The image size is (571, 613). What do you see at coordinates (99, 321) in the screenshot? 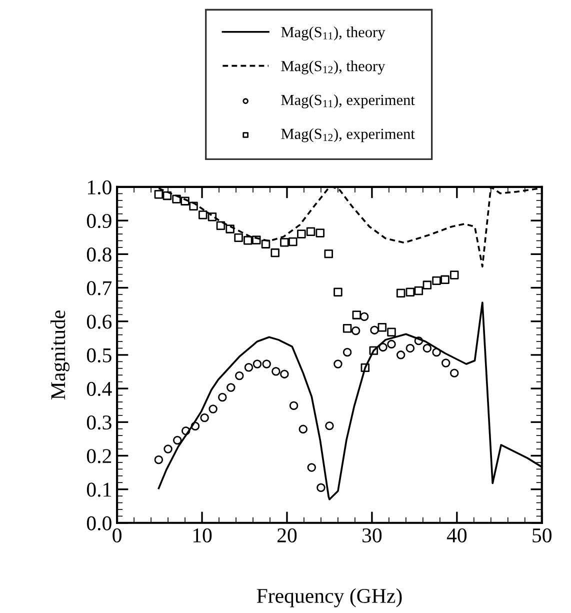
I see `y-tick-label: 0.6` at bounding box center [99, 321].